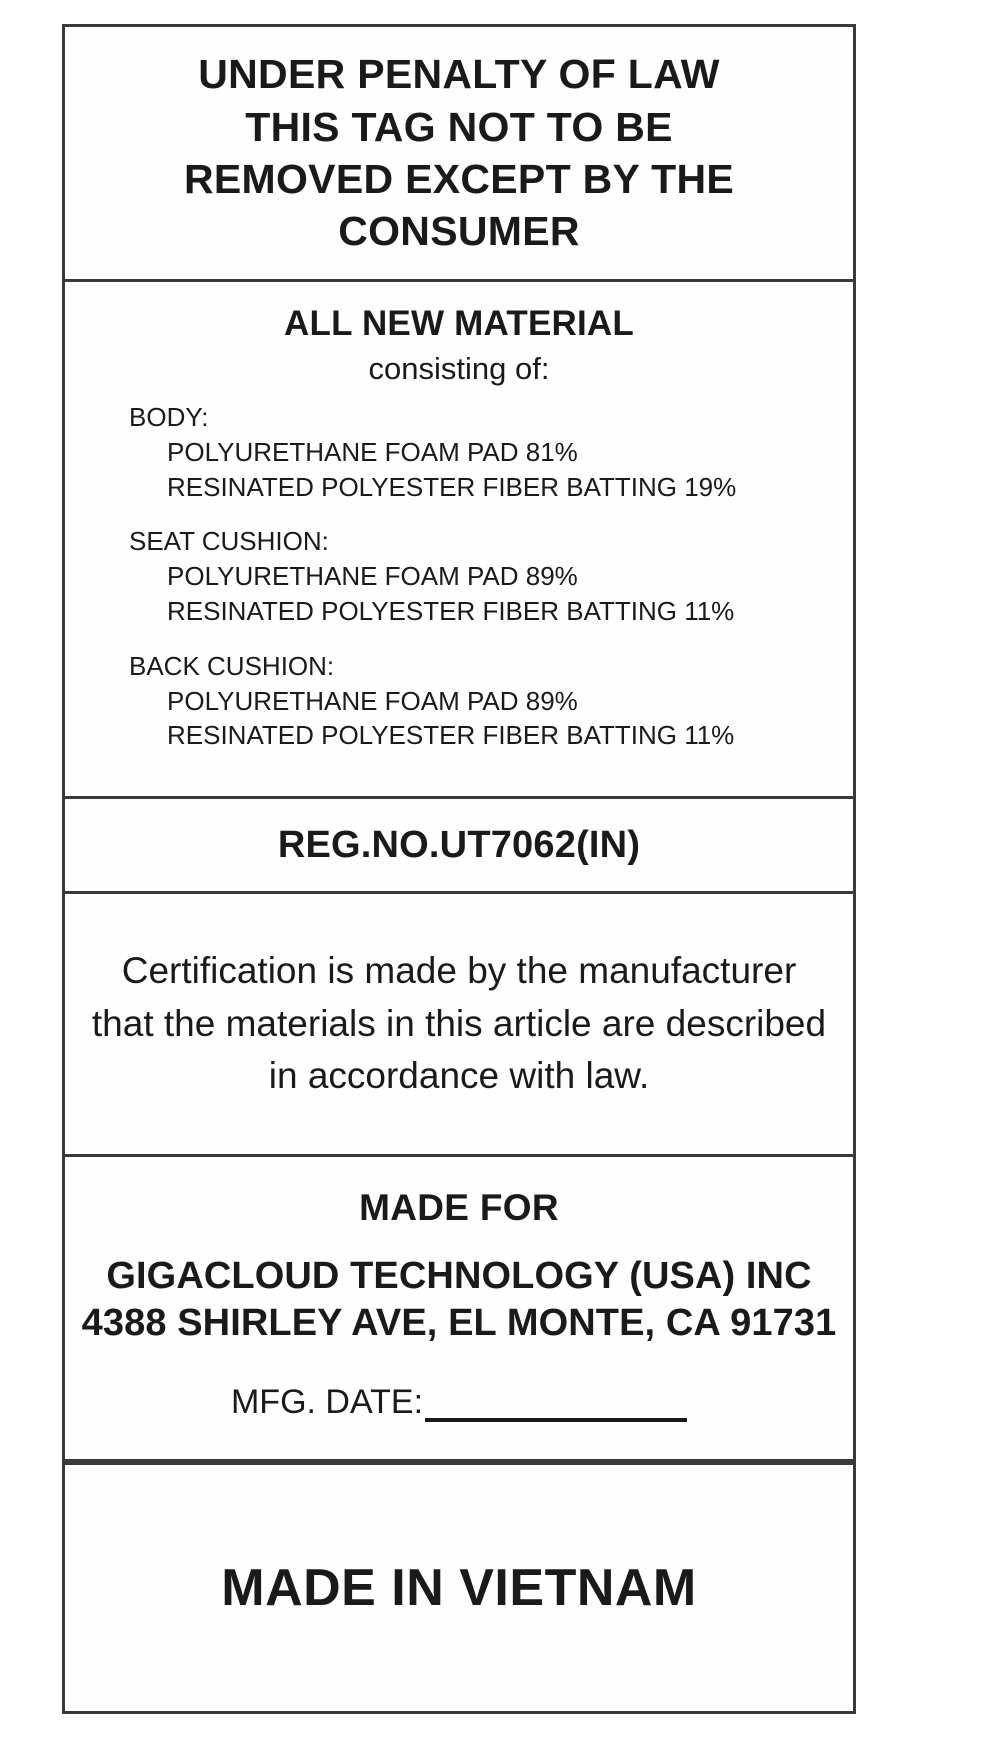 Image resolution: width=1000 pixels, height=1750 pixels. I want to click on country-of-origin-section: MADE IN VIETNAM, so click(459, 1586).